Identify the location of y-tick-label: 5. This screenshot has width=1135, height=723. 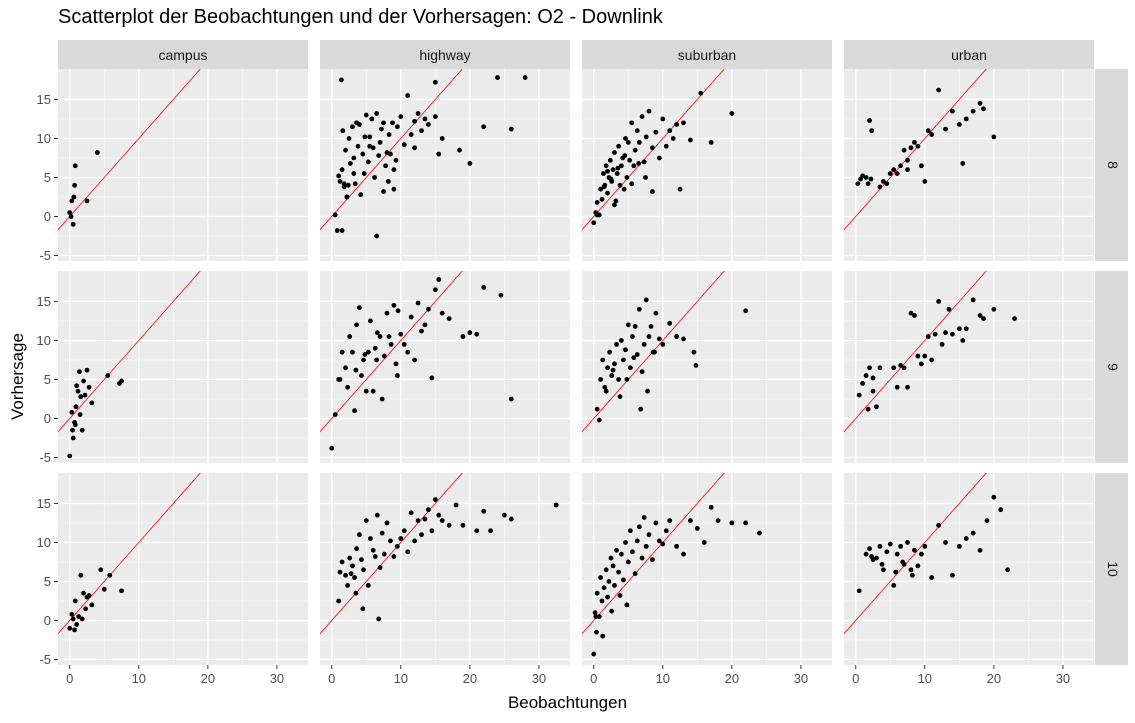
(47, 379).